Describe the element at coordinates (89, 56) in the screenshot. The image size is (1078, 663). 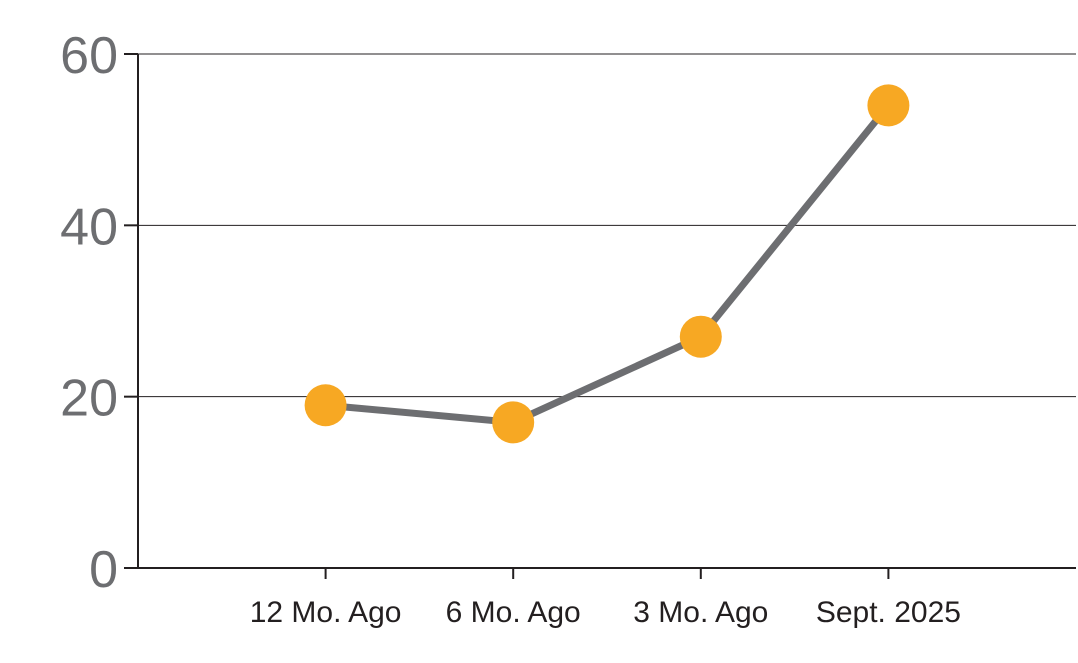
I see `y-tick-label: 60` at that location.